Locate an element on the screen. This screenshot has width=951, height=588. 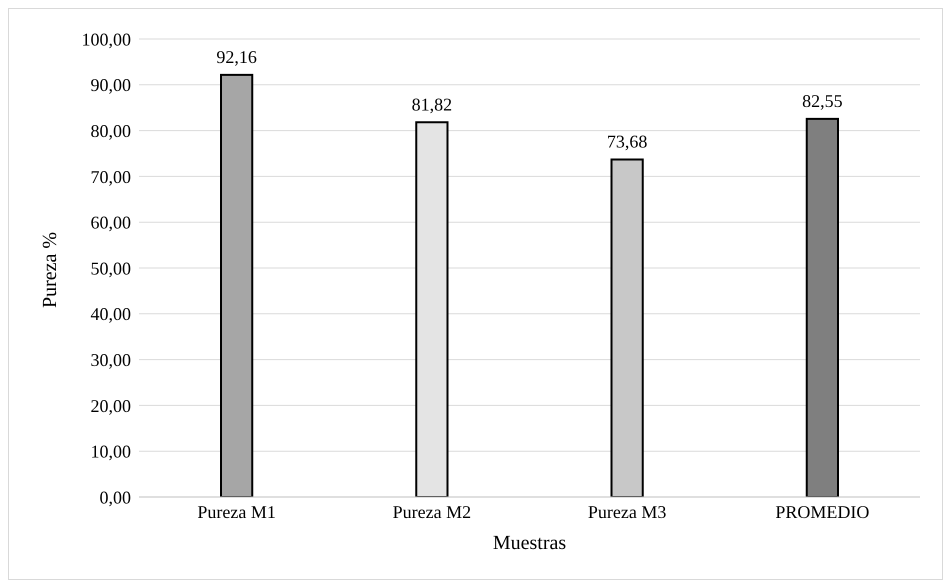
y-tick-label: 20,00 is located at coordinates (110, 406).